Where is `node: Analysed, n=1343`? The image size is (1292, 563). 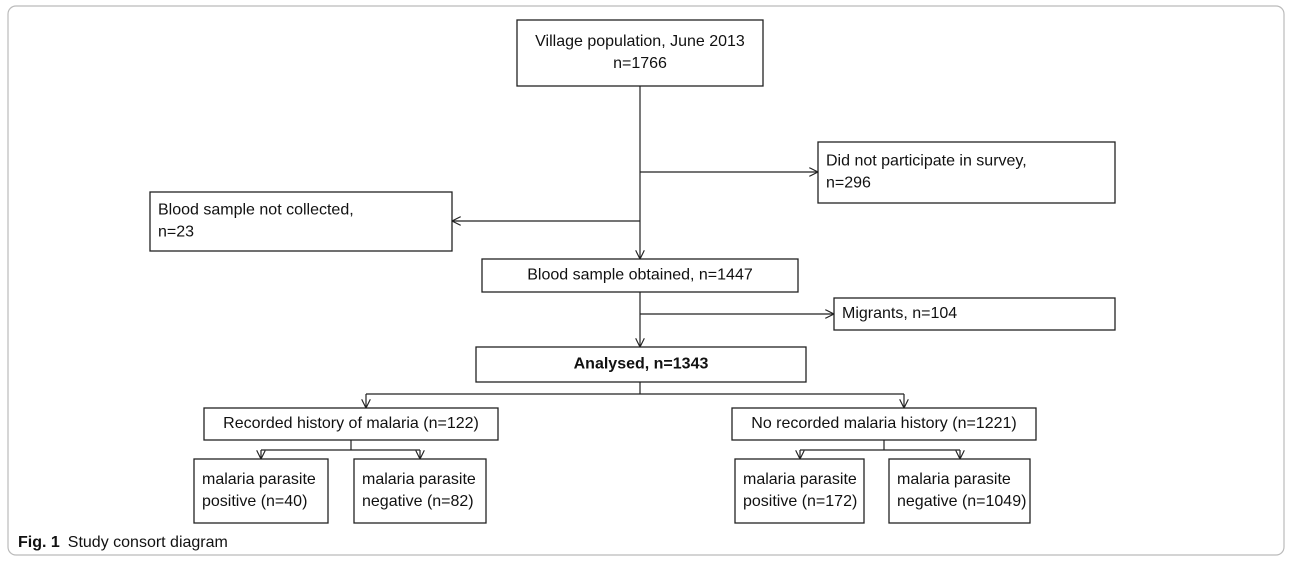
node: Analysed, n=1343 is located at coordinates (641, 364).